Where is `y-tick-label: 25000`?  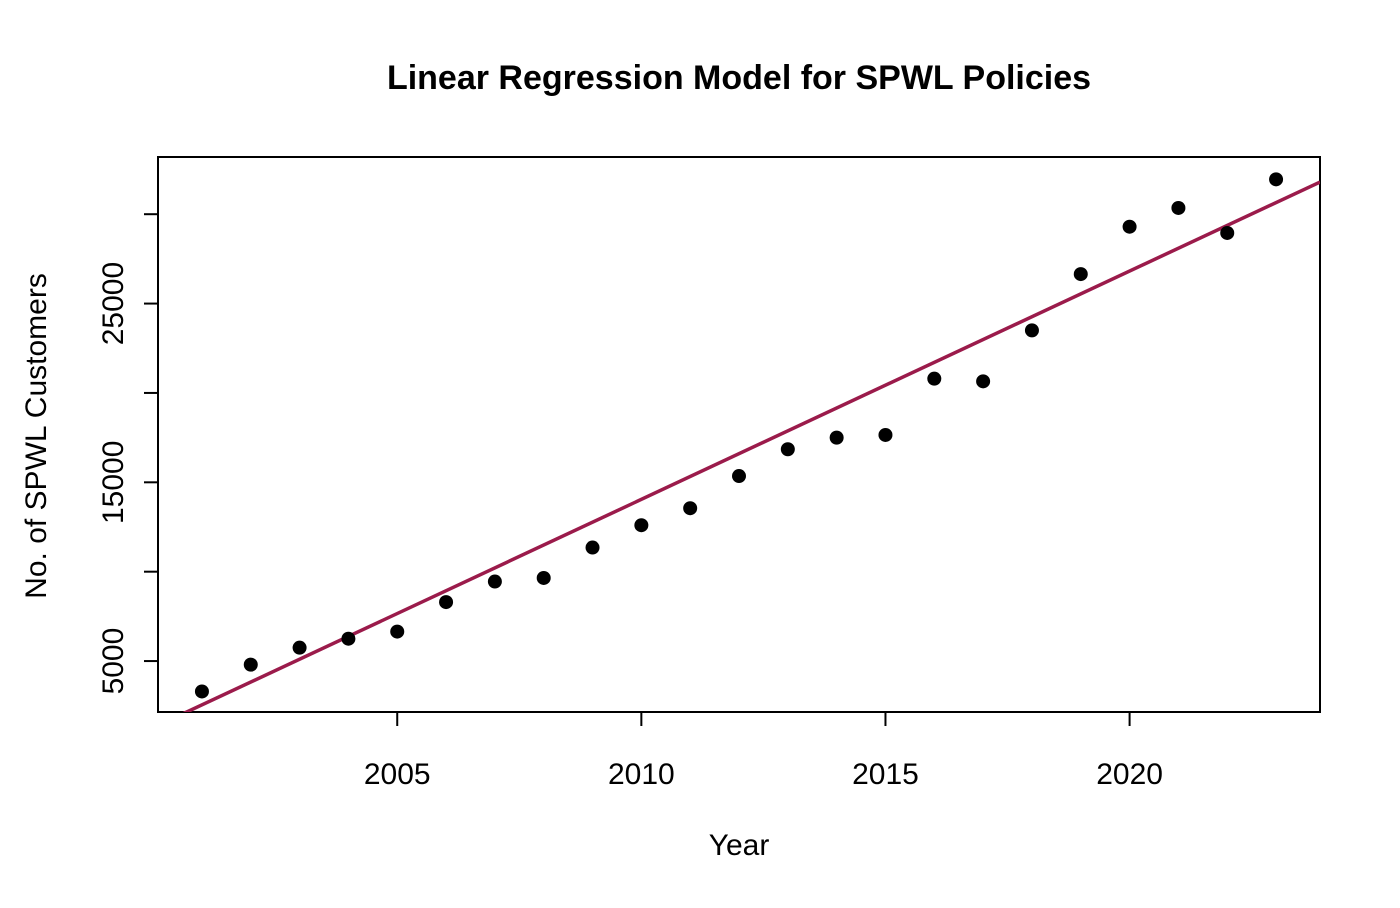 y-tick-label: 25000 is located at coordinates (113, 303).